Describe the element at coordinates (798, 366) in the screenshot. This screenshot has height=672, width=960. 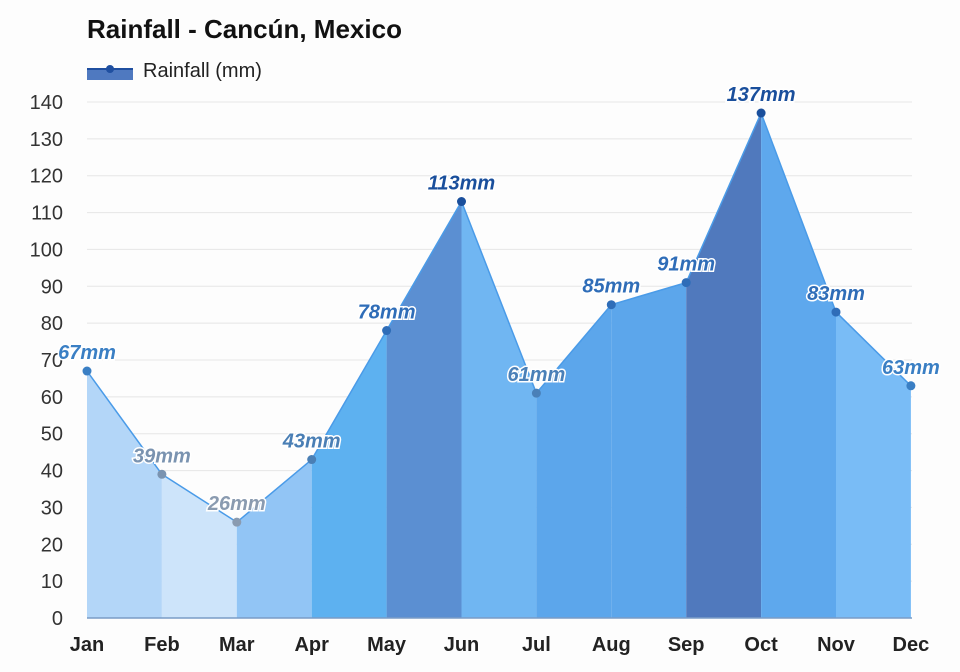
I see `area-segment-oct` at that location.